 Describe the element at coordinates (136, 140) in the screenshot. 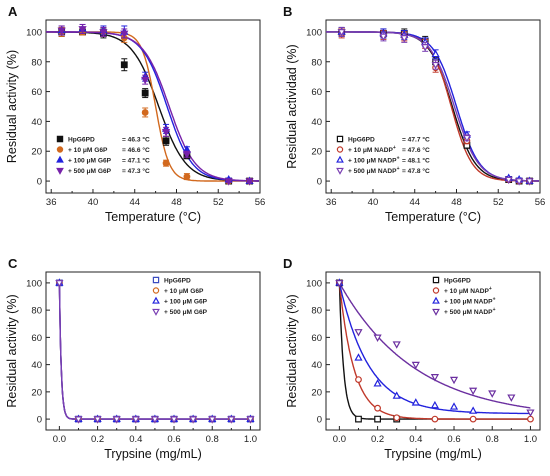

I see `legend-value: = 46.3 °C` at that location.